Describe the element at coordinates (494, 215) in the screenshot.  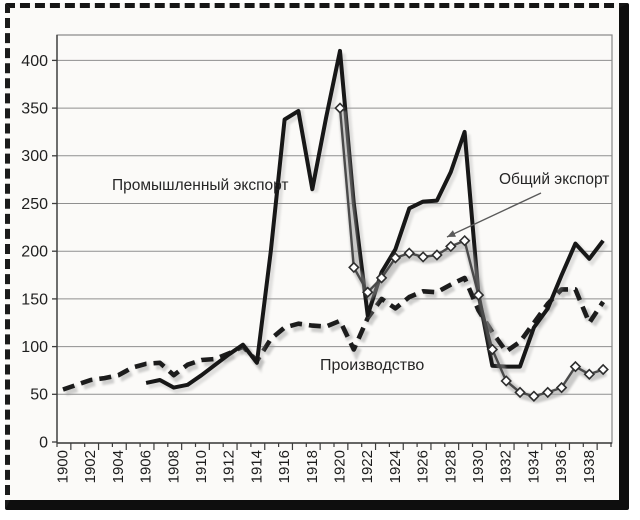
I see `annotation-arrow` at that location.